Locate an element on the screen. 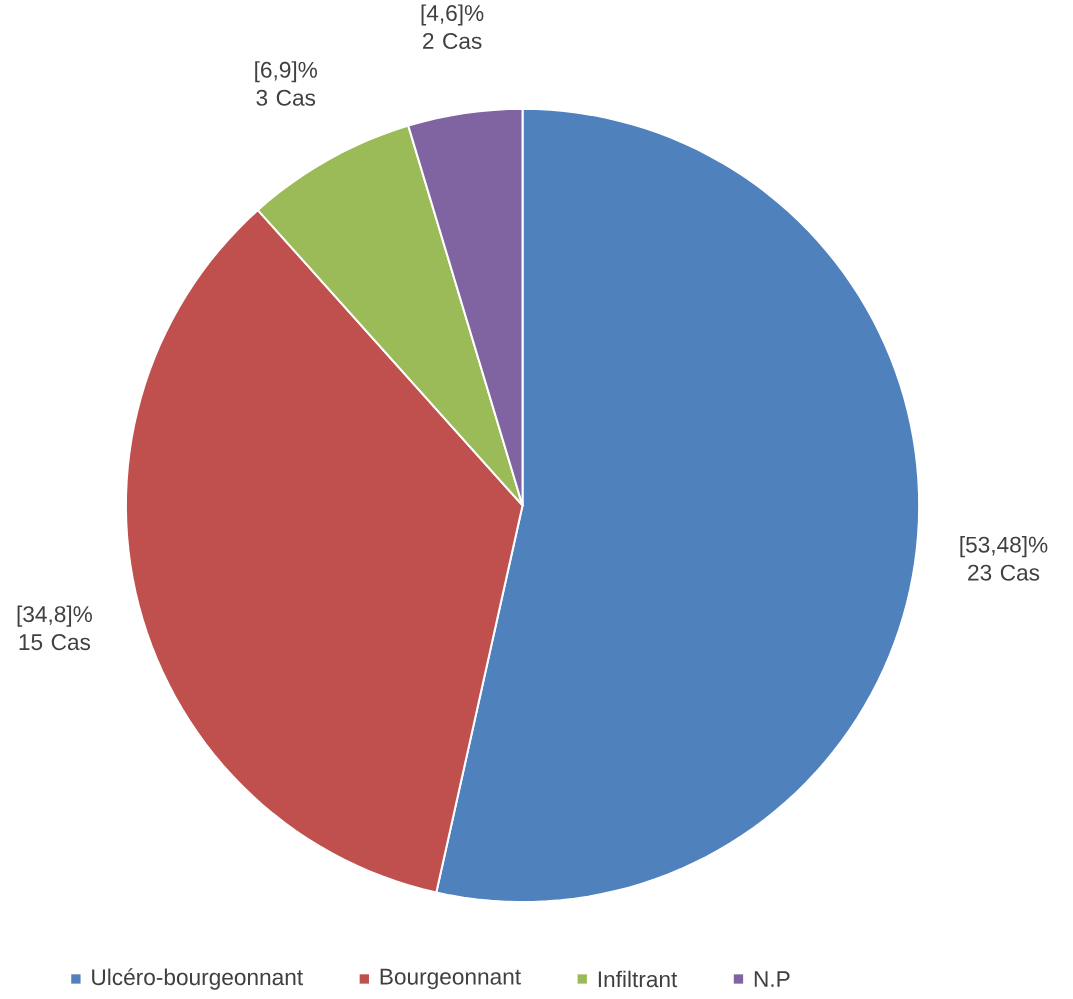 This screenshot has height=999, width=1073. data-label: [53,48]% 23 Cas is located at coordinates (1004, 558).